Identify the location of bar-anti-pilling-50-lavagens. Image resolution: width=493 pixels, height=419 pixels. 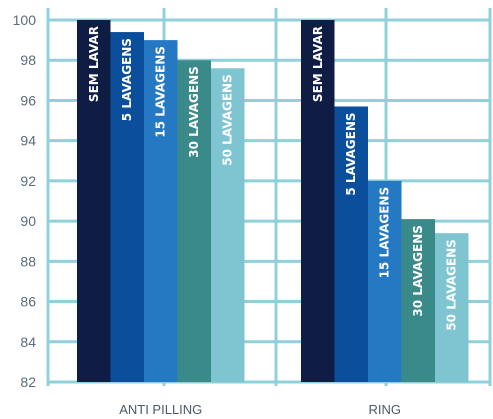
(228, 225).